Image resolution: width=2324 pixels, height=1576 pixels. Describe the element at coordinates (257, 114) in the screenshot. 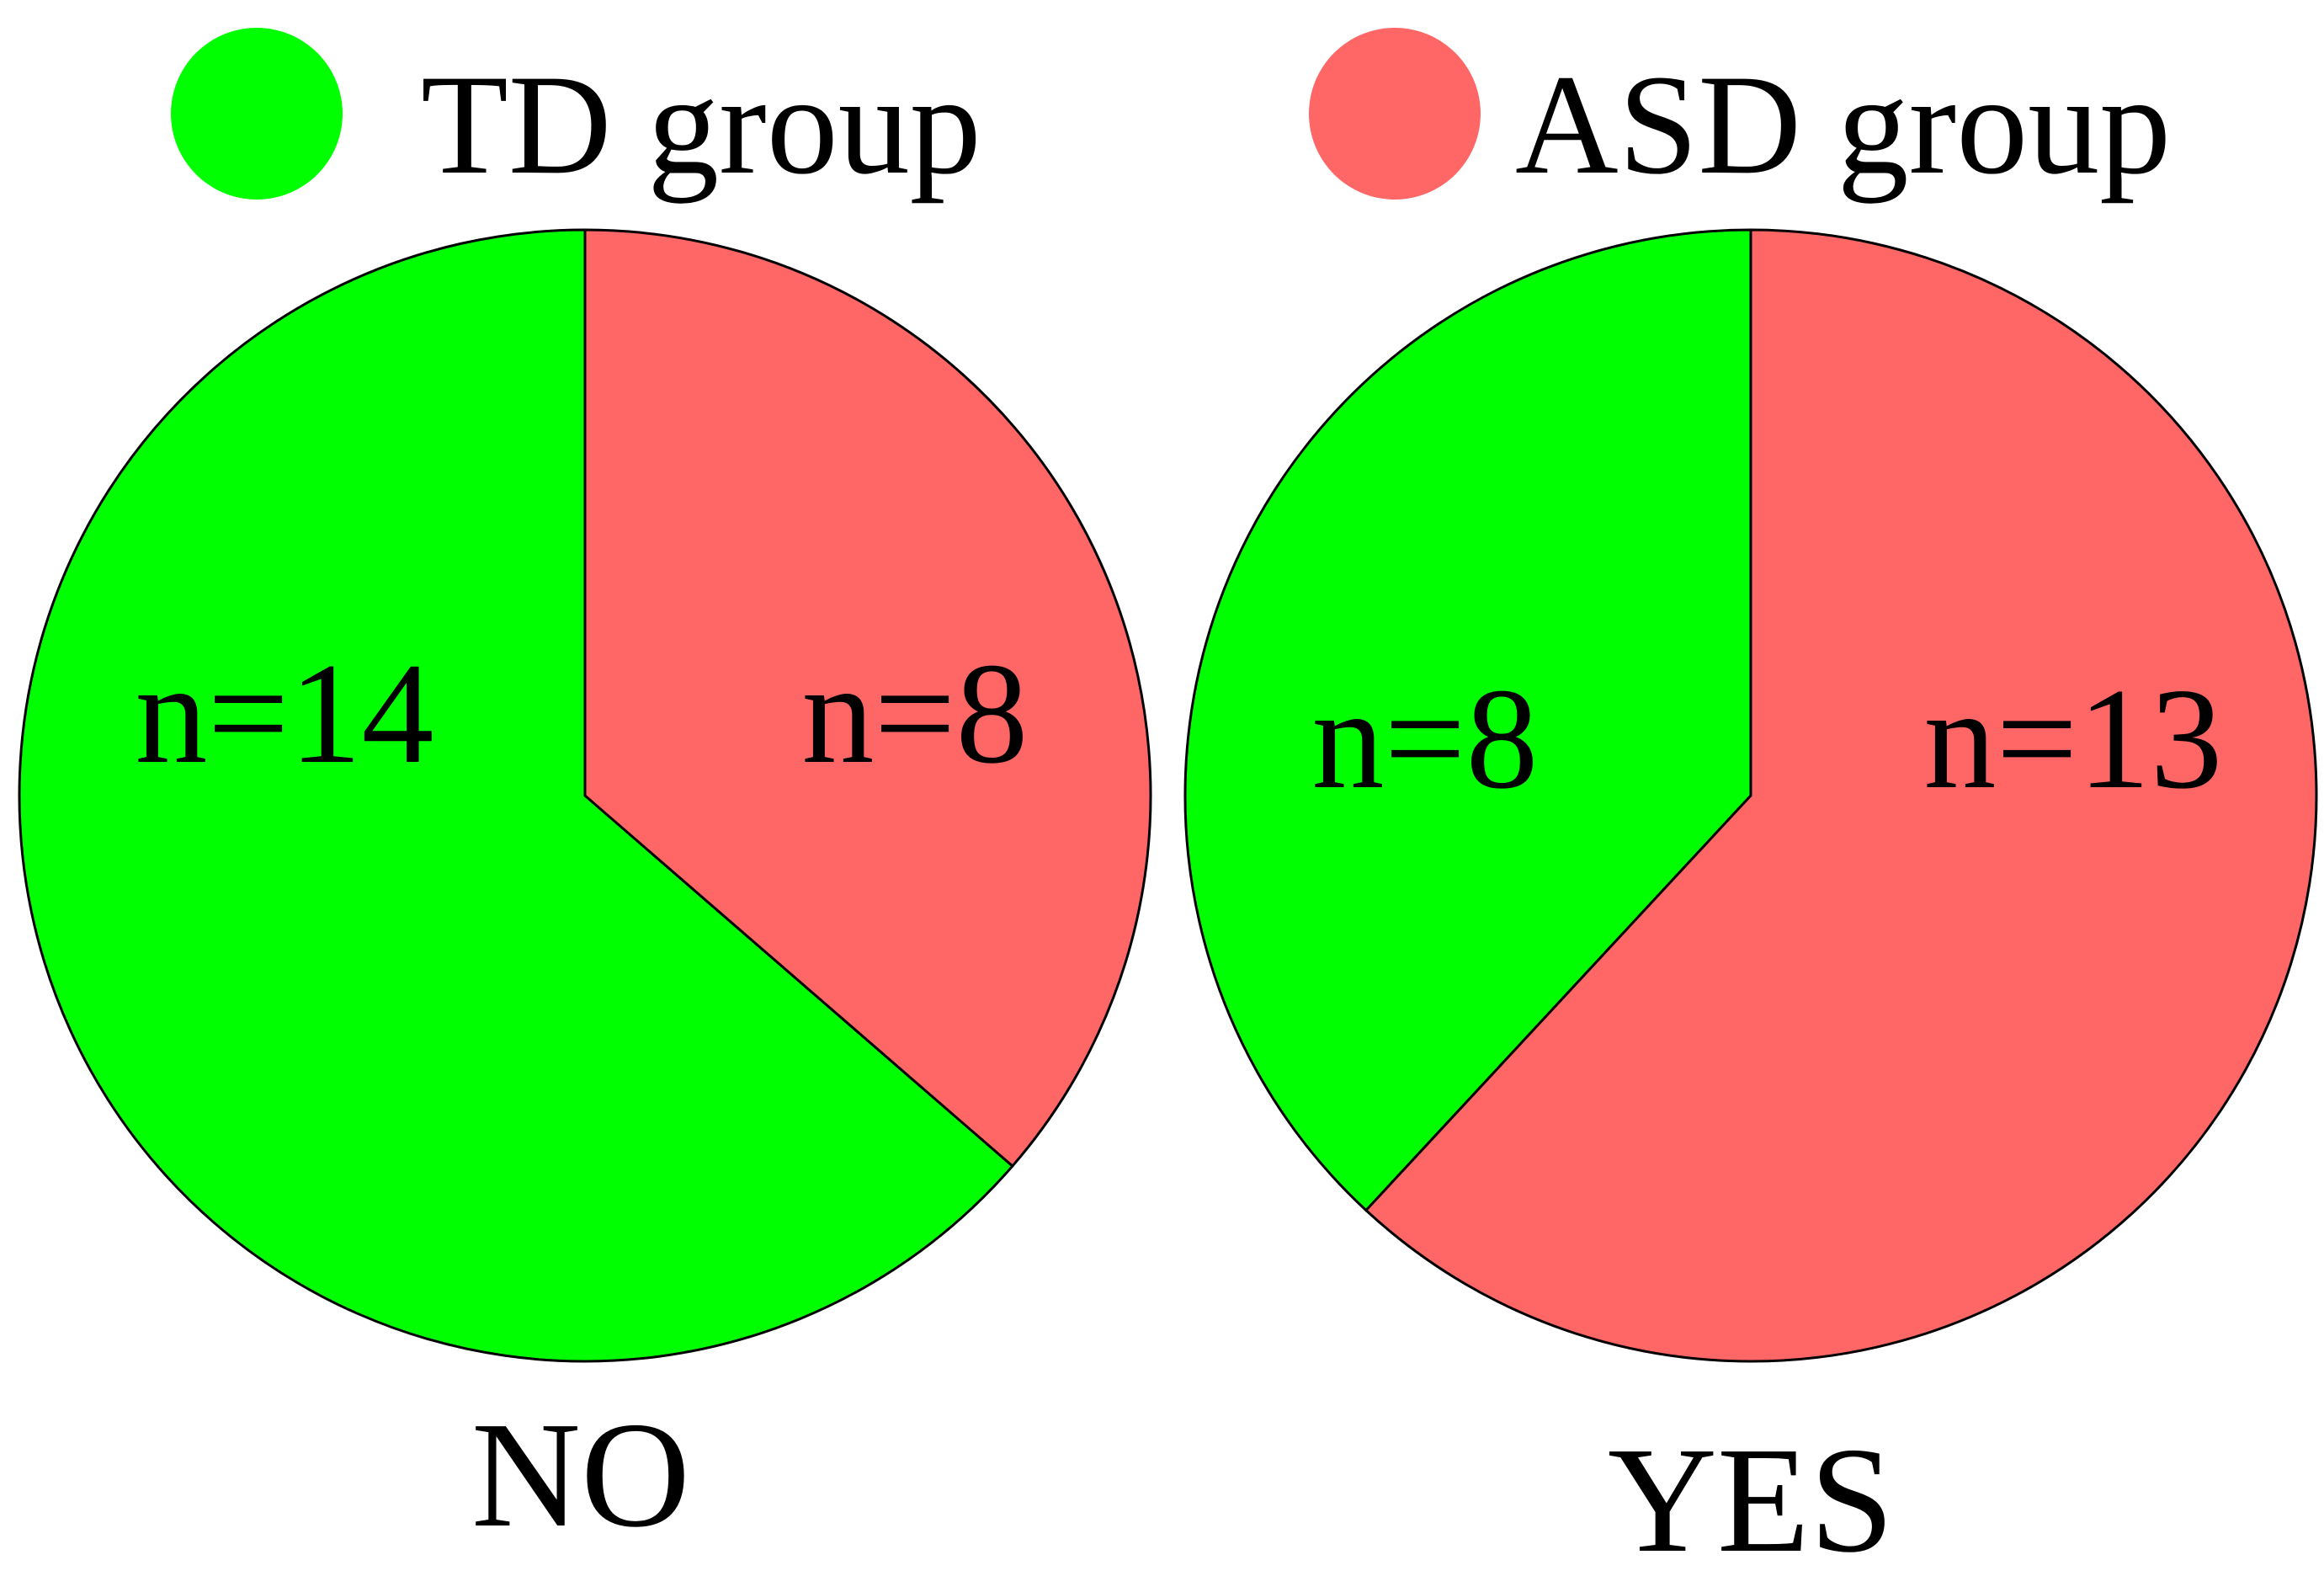

I see `legend-swatch-td` at that location.